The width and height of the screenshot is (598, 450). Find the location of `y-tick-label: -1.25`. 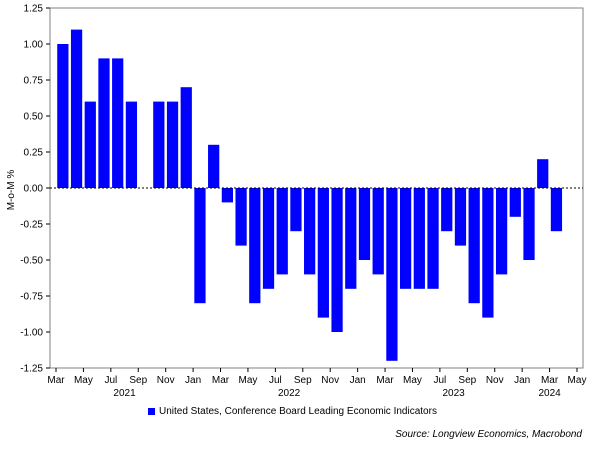

y-tick-label: -1.25 is located at coordinates (31, 369).